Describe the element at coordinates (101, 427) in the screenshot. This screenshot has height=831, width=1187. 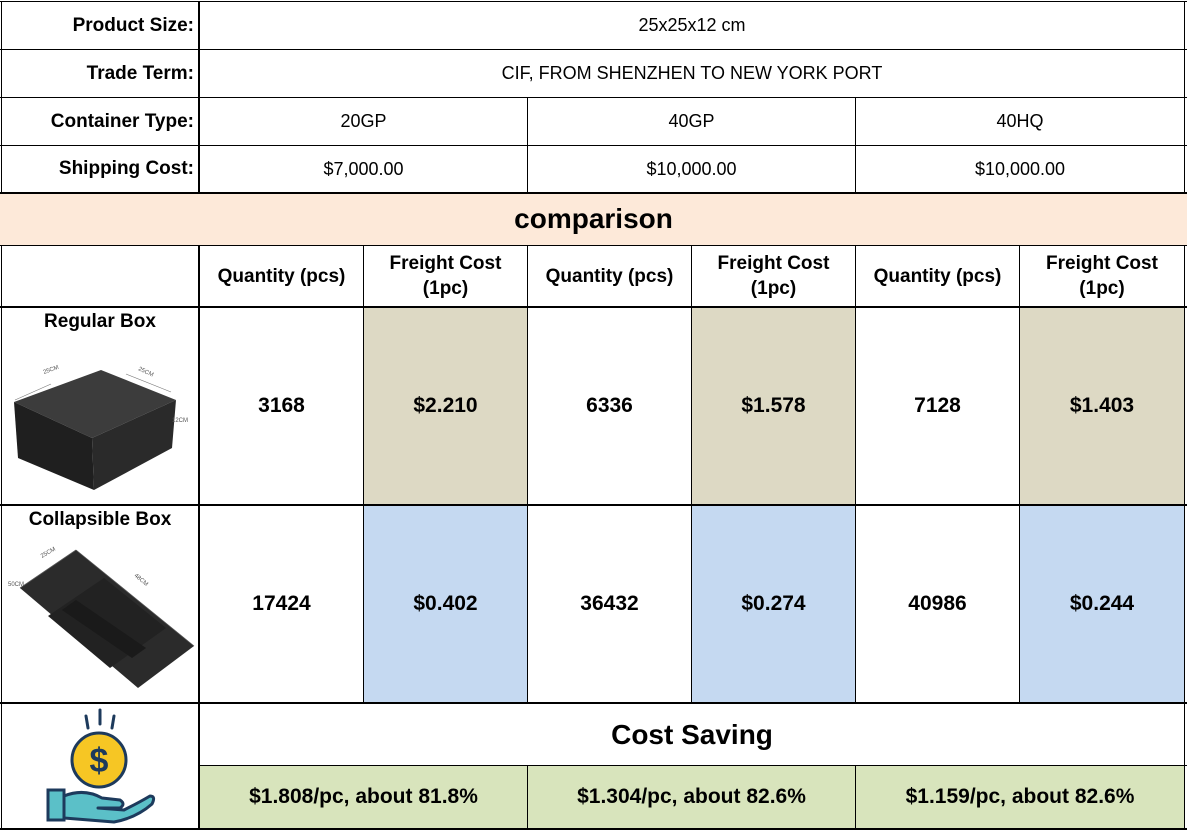
I see `regular-box-image: 25CM 25CM 12CM` at that location.